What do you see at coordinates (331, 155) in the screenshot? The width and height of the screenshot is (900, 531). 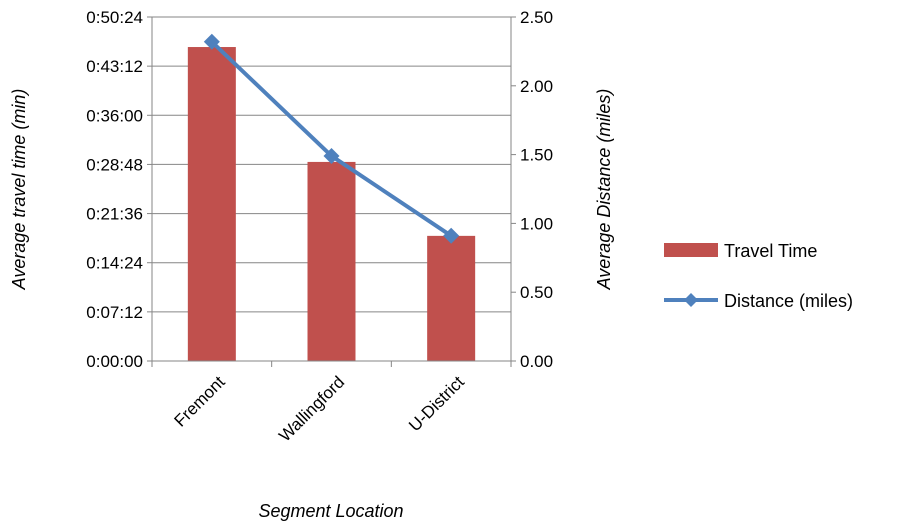 I see `distance-point-wallingford` at bounding box center [331, 155].